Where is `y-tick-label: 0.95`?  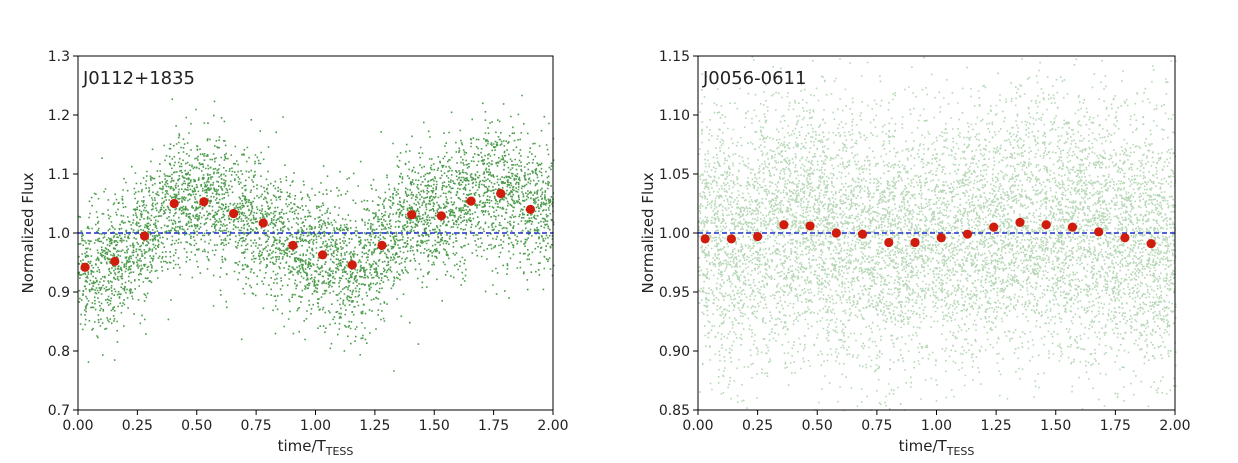
y-tick-label: 0.95 is located at coordinates (674, 293).